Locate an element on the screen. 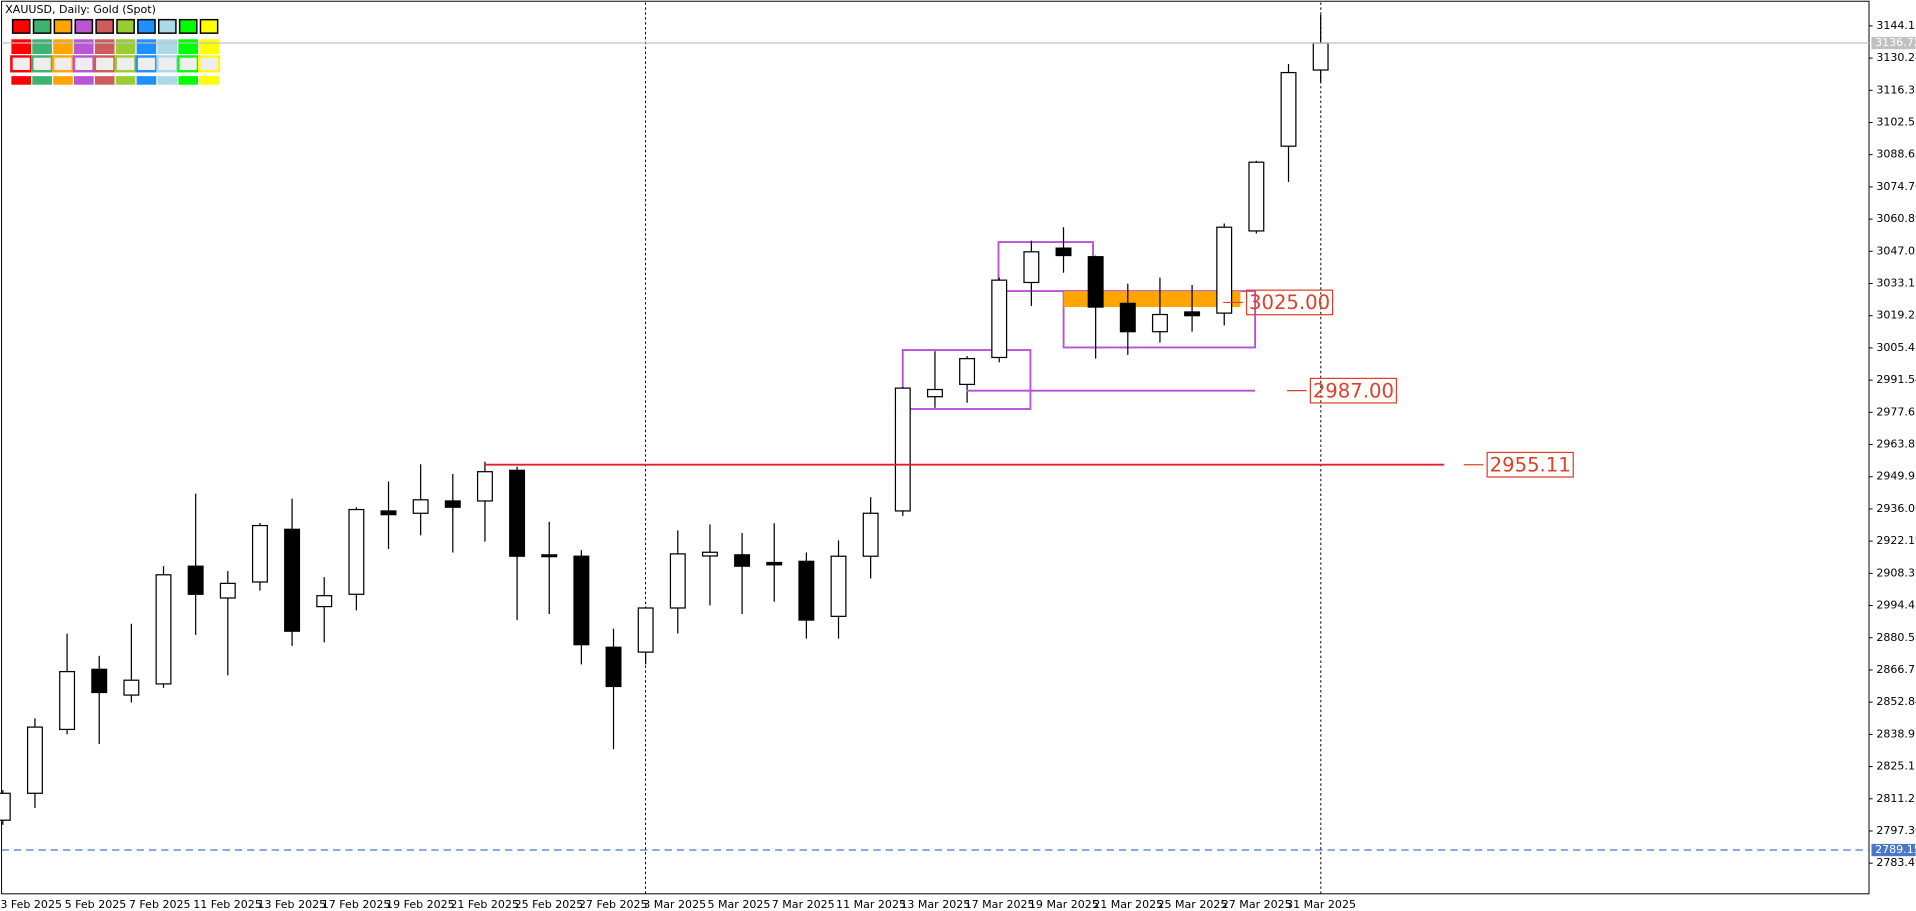 The width and height of the screenshot is (1916, 911). y-tick-label: 3005.41 is located at coordinates (1896, 347).